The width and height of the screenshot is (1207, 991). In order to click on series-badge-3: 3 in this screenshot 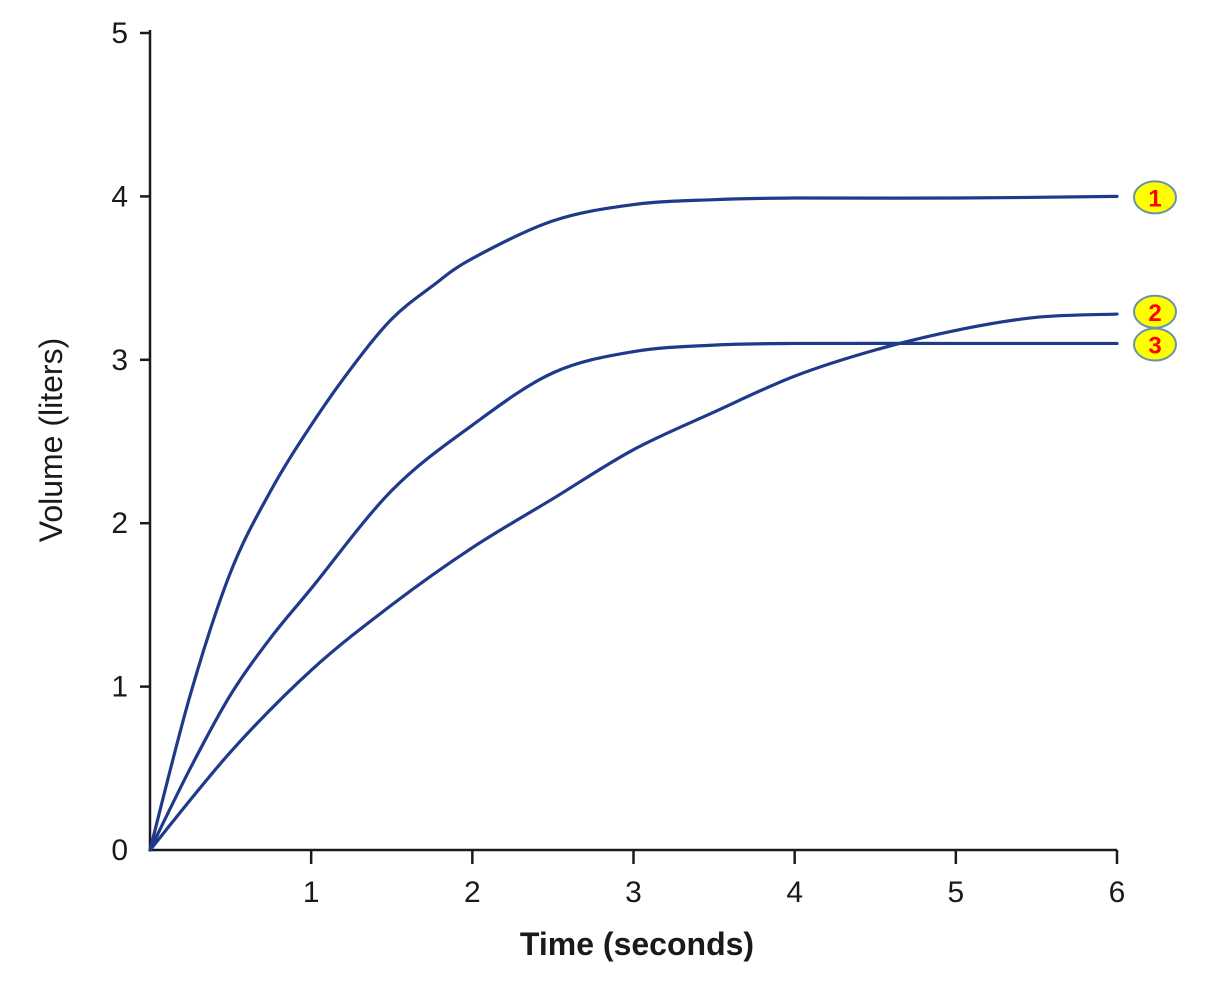, I will do `click(1155, 344)`.